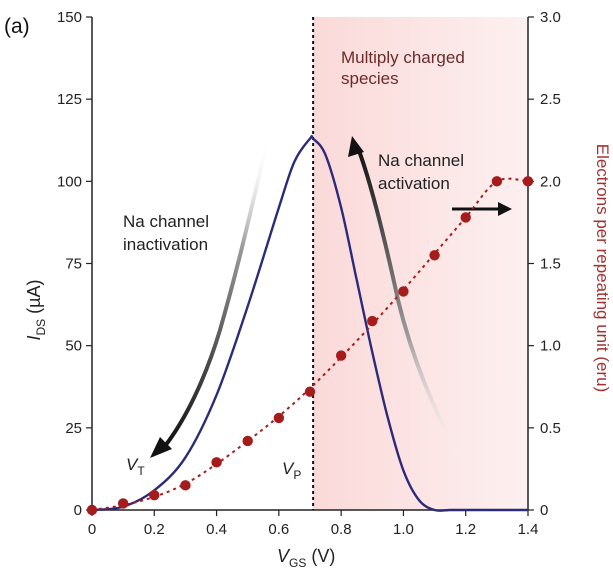 This screenshot has width=613, height=576. What do you see at coordinates (544, 510) in the screenshot?
I see `right-y-tick-label: 0` at bounding box center [544, 510].